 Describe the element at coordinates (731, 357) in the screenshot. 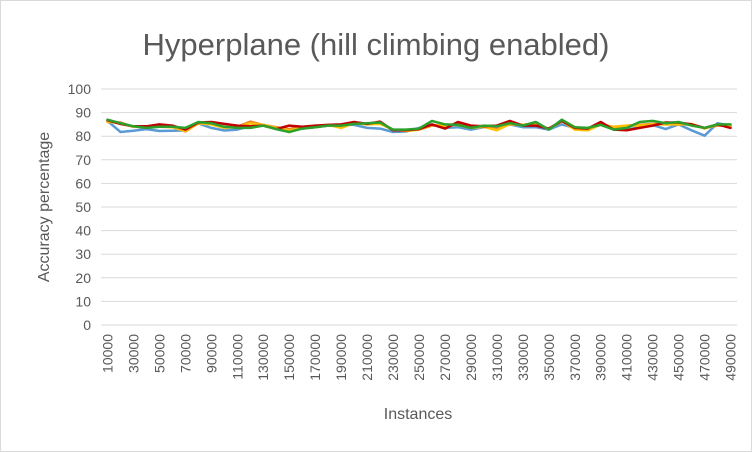

I see `x-tick-label: 490000` at that location.